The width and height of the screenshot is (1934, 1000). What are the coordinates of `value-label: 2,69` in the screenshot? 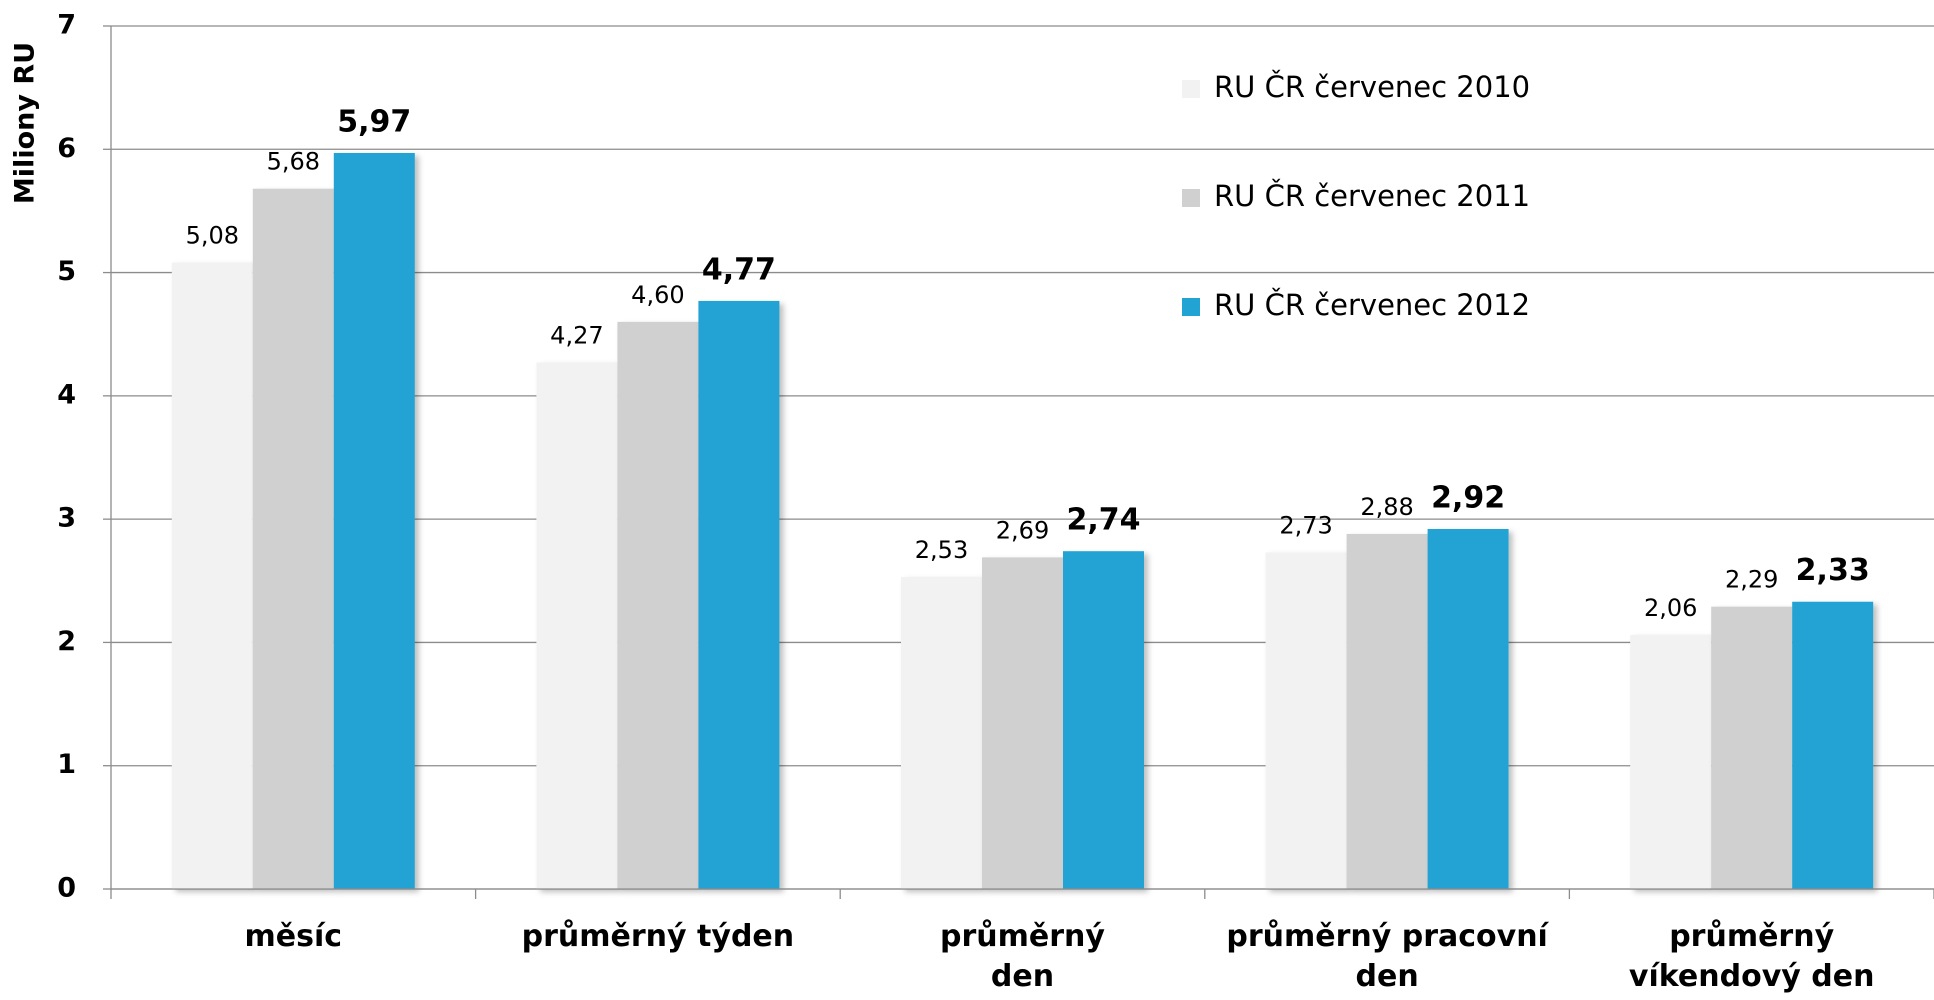 It's located at (1022, 530).